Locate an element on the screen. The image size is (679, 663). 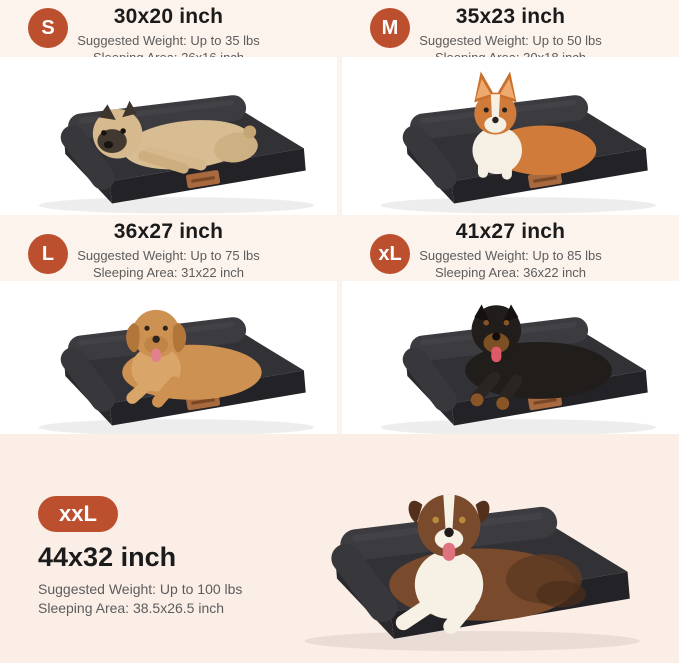
suggested-weight: Suggested Weight: Up to 85 lbs is located at coordinates (510, 255).